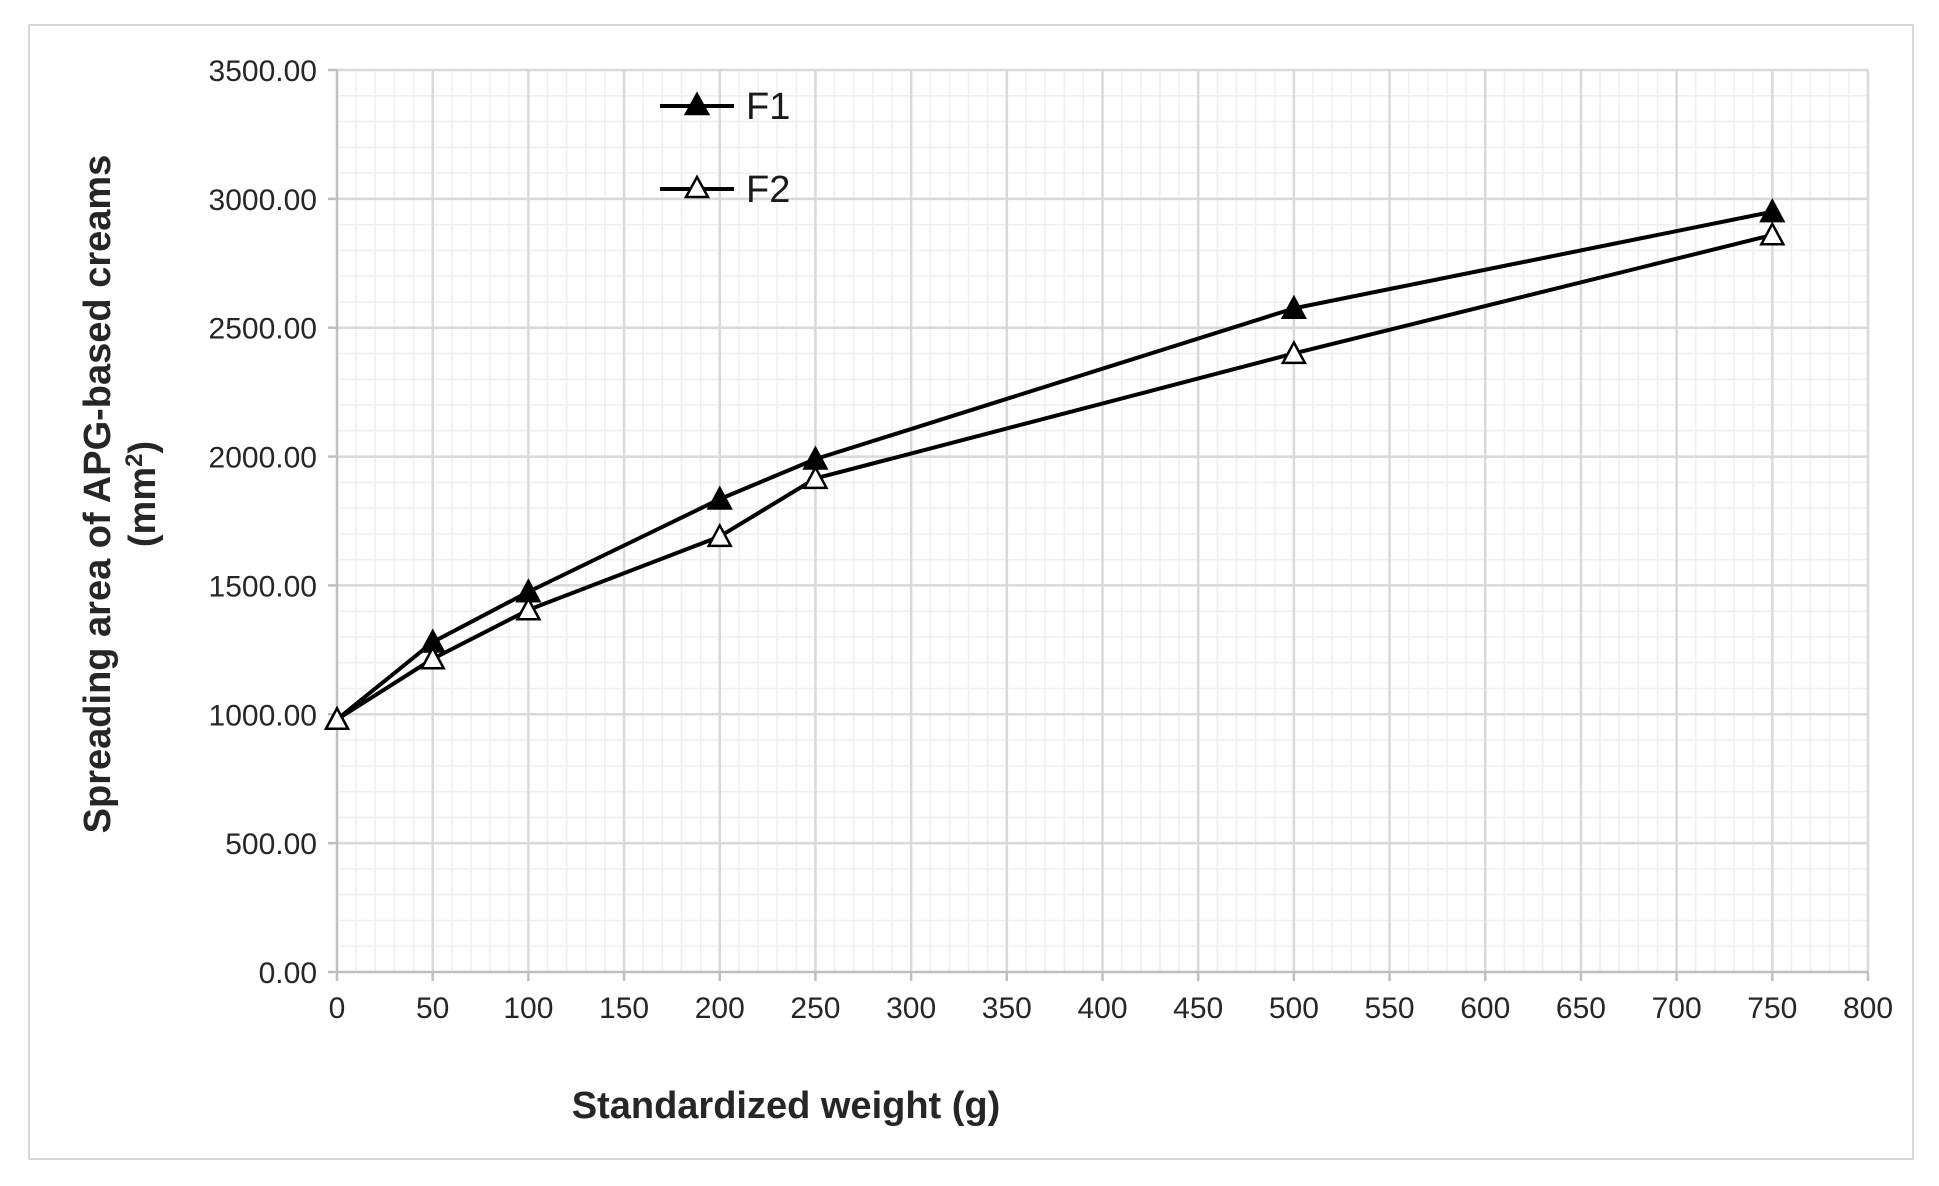 The height and width of the screenshot is (1186, 1939). What do you see at coordinates (143, 507) in the screenshot?
I see `y-axis-title-unit: (mm` at bounding box center [143, 507].